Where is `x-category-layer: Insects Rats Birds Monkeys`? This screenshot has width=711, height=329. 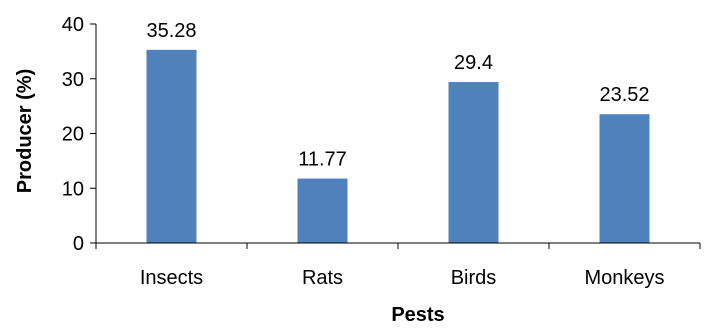 x-category-layer: Insects Rats Birds Monkeys is located at coordinates (402, 278).